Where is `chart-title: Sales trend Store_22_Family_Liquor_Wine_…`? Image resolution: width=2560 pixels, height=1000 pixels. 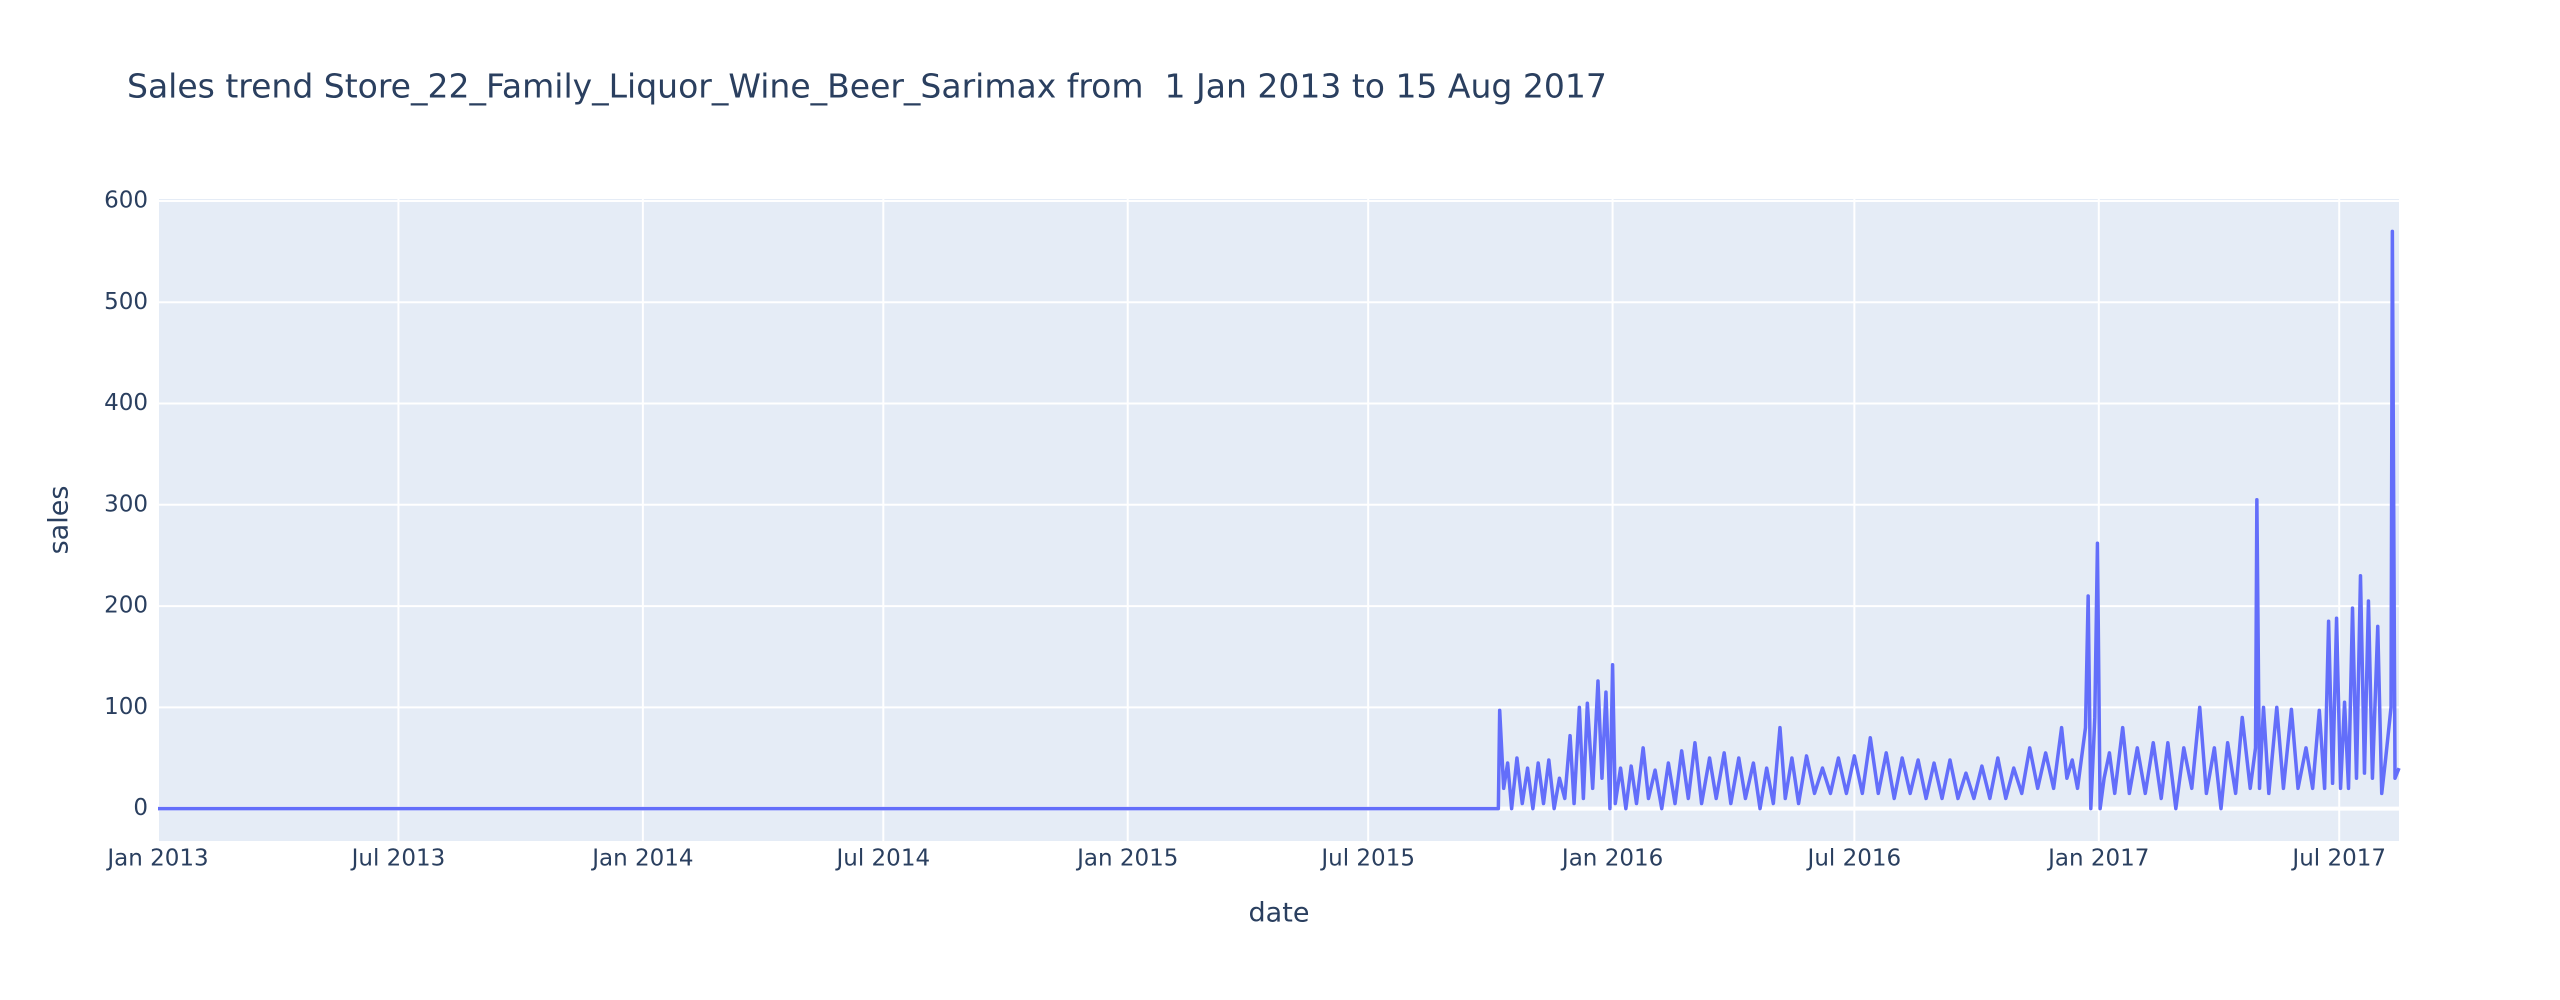
chart-title: Sales trend Store_22_Family_Liquor_Wine_… is located at coordinates (867, 86).